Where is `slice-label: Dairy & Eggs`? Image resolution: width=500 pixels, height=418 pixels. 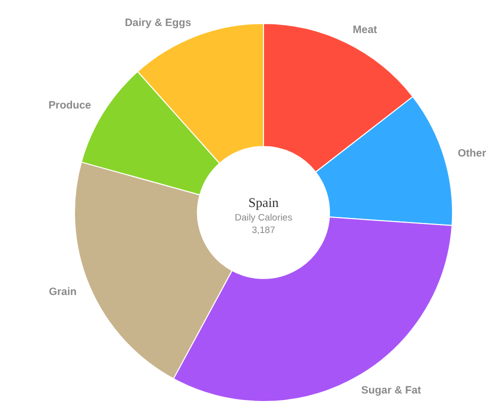
slice-label: Dairy & Eggs is located at coordinates (158, 22).